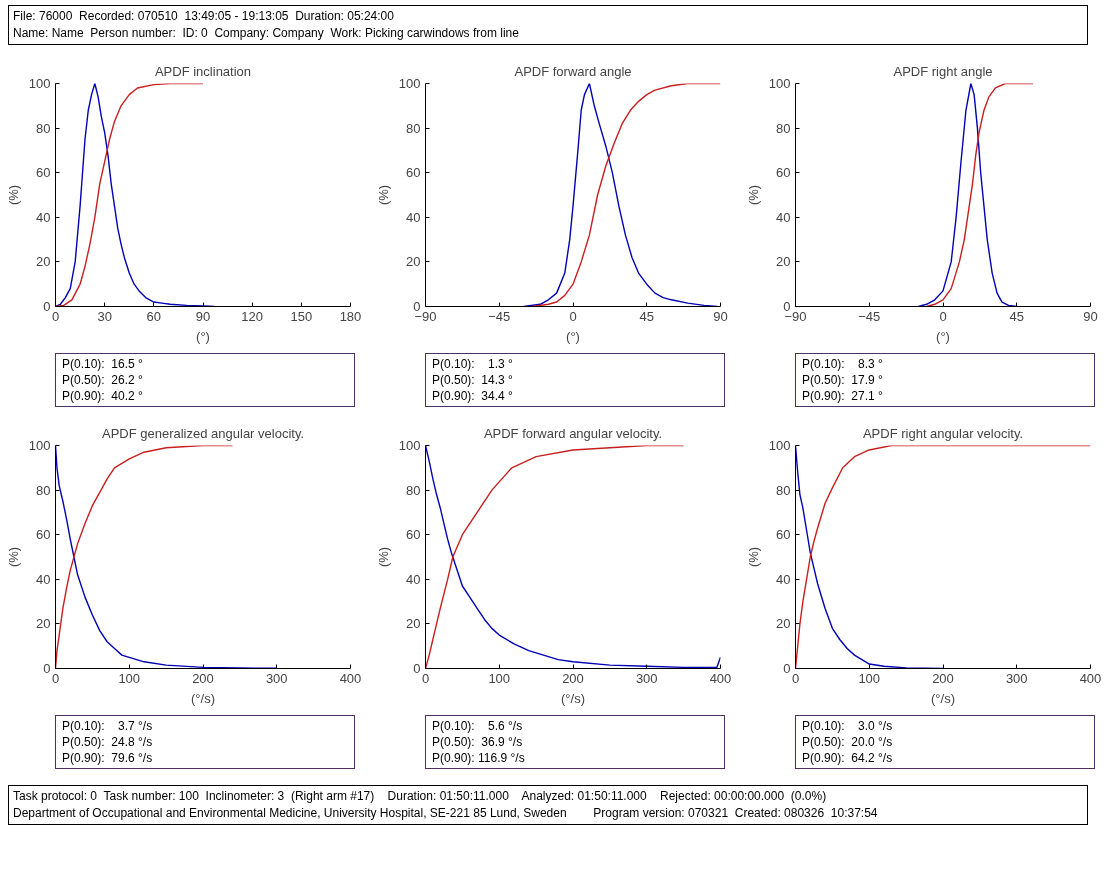 The height and width of the screenshot is (871, 1112). I want to click on text: Name: Name Person number: ID: 0 Company: Company Work: Picking carwindows from line, so click(266, 33).